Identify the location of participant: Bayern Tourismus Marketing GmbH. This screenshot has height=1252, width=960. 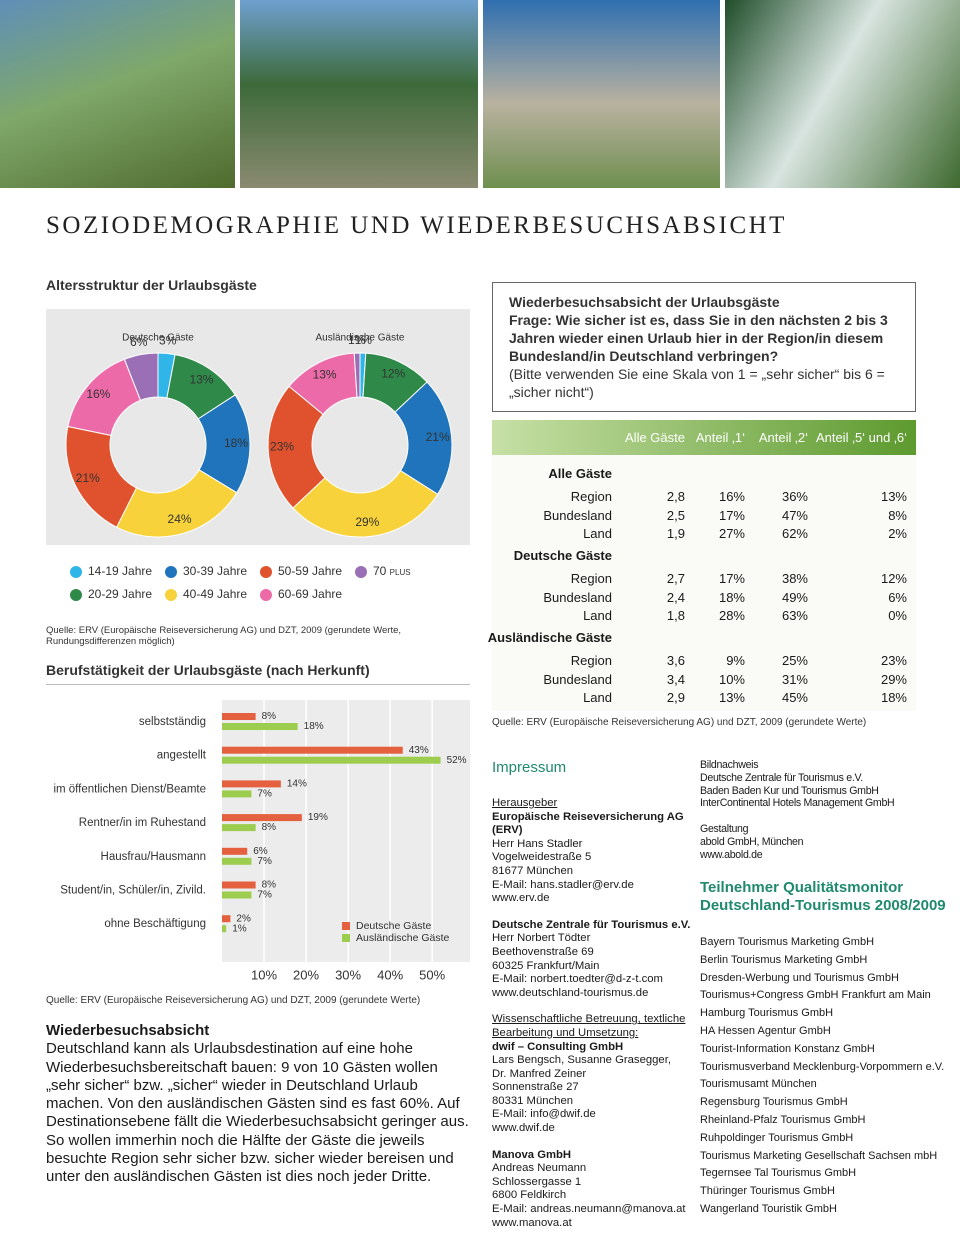
(787, 942).